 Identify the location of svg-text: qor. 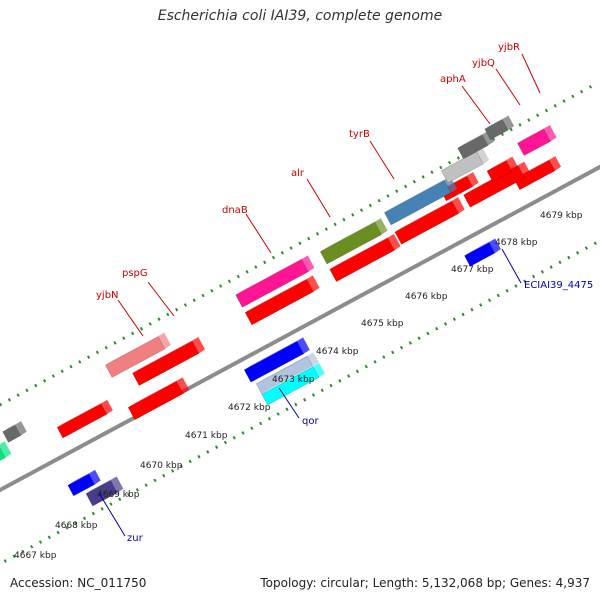
(310, 421).